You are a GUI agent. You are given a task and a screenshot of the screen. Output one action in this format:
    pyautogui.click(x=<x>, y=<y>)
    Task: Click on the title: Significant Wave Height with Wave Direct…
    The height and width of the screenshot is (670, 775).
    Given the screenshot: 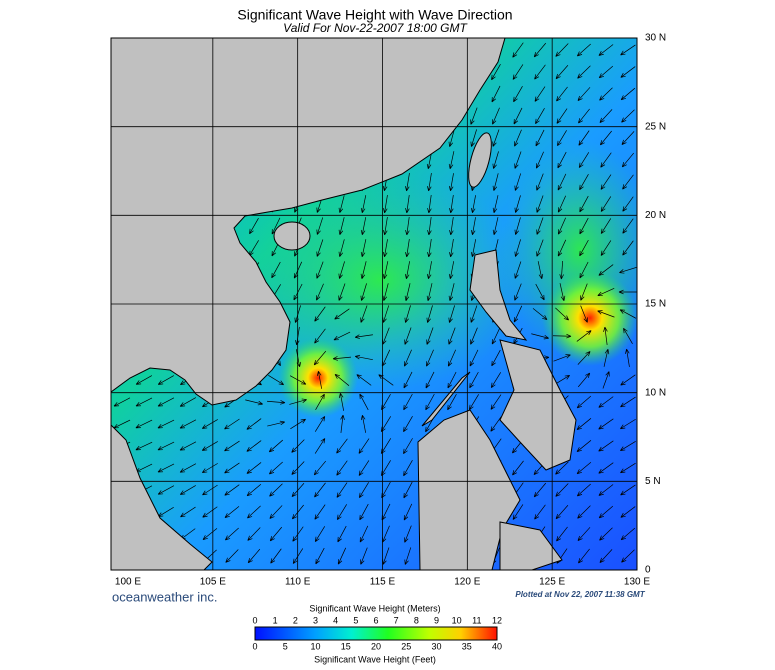 What is the action you would take?
    pyautogui.click(x=374, y=15)
    